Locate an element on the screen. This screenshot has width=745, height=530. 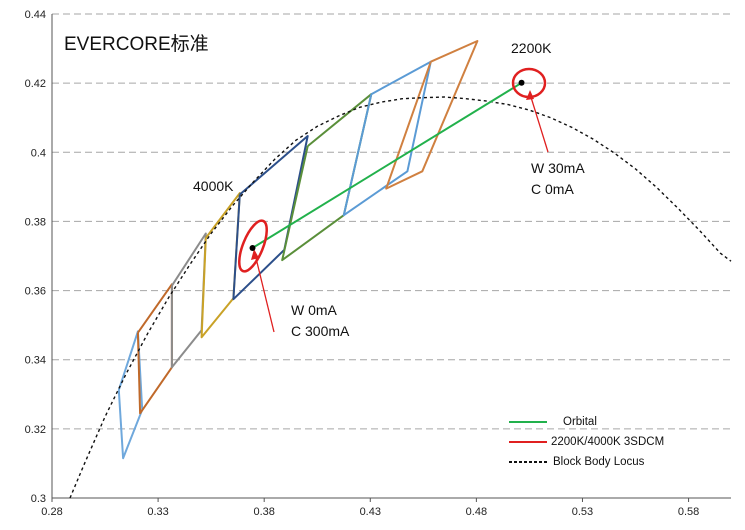
point-markers is located at coordinates (387, 165).